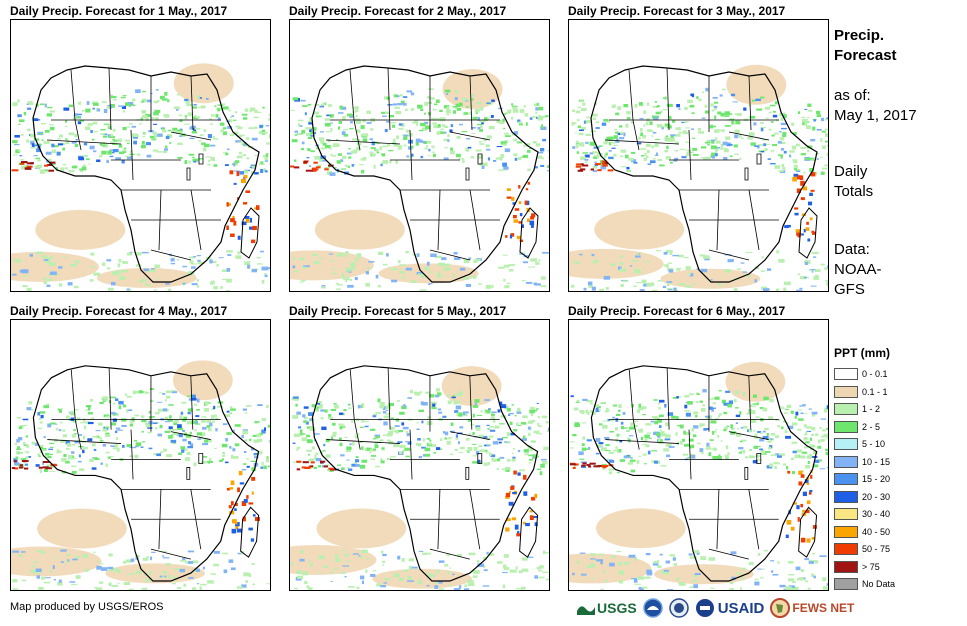 The width and height of the screenshot is (967, 626). I want to click on panel-title-1: Daily Precip. Forecast for 1 May., 2017, so click(119, 11).